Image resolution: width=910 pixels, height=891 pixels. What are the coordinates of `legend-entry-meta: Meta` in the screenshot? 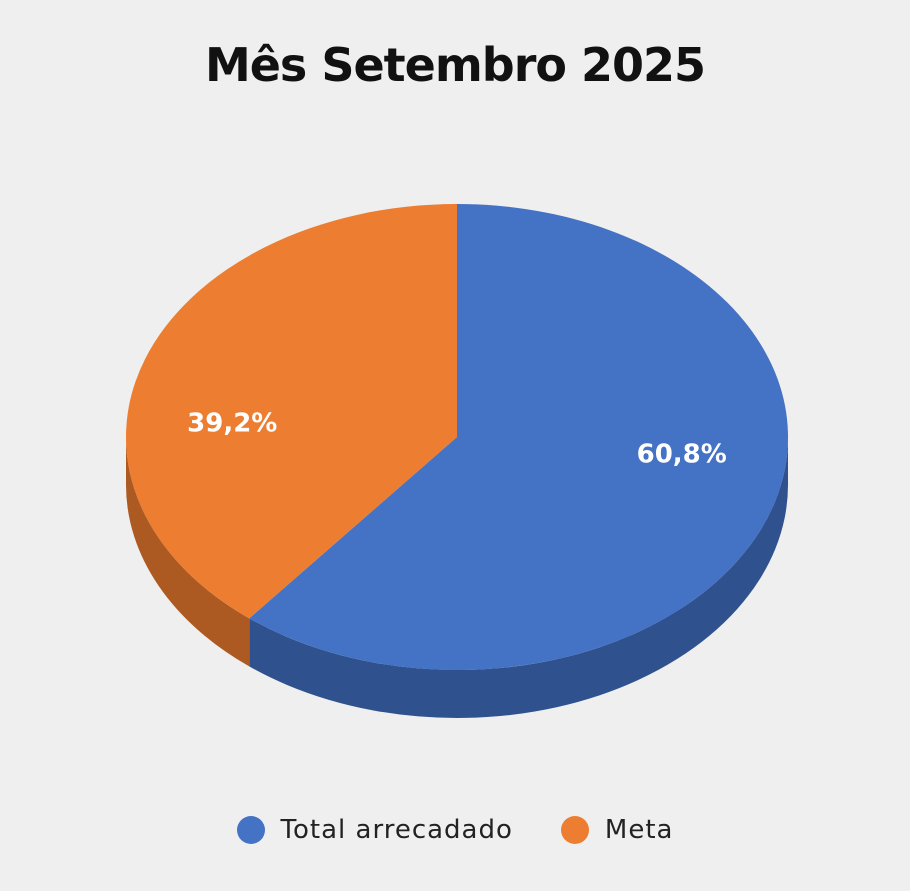 It's located at (617, 830).